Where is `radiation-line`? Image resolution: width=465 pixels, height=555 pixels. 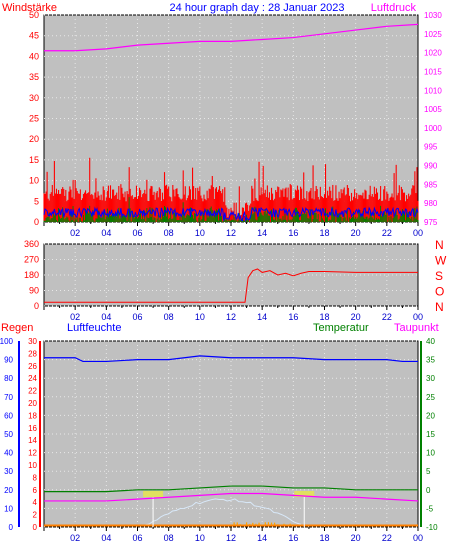 radiation-line is located at coordinates (223, 512).